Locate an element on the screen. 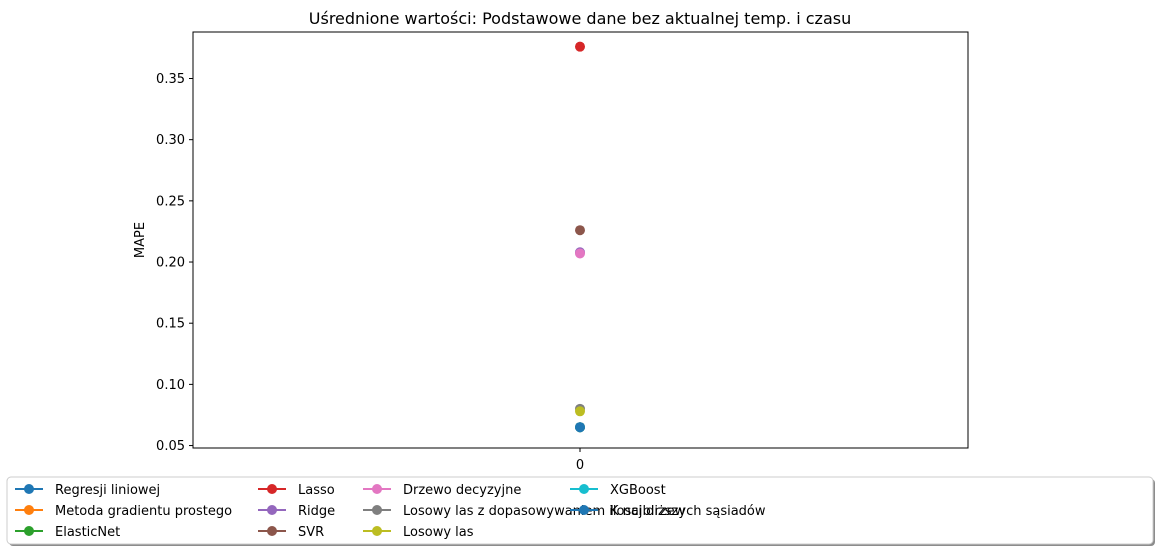 This screenshot has height=553, width=1160. legend-label: Drzewo decyzyjne is located at coordinates (462, 490).